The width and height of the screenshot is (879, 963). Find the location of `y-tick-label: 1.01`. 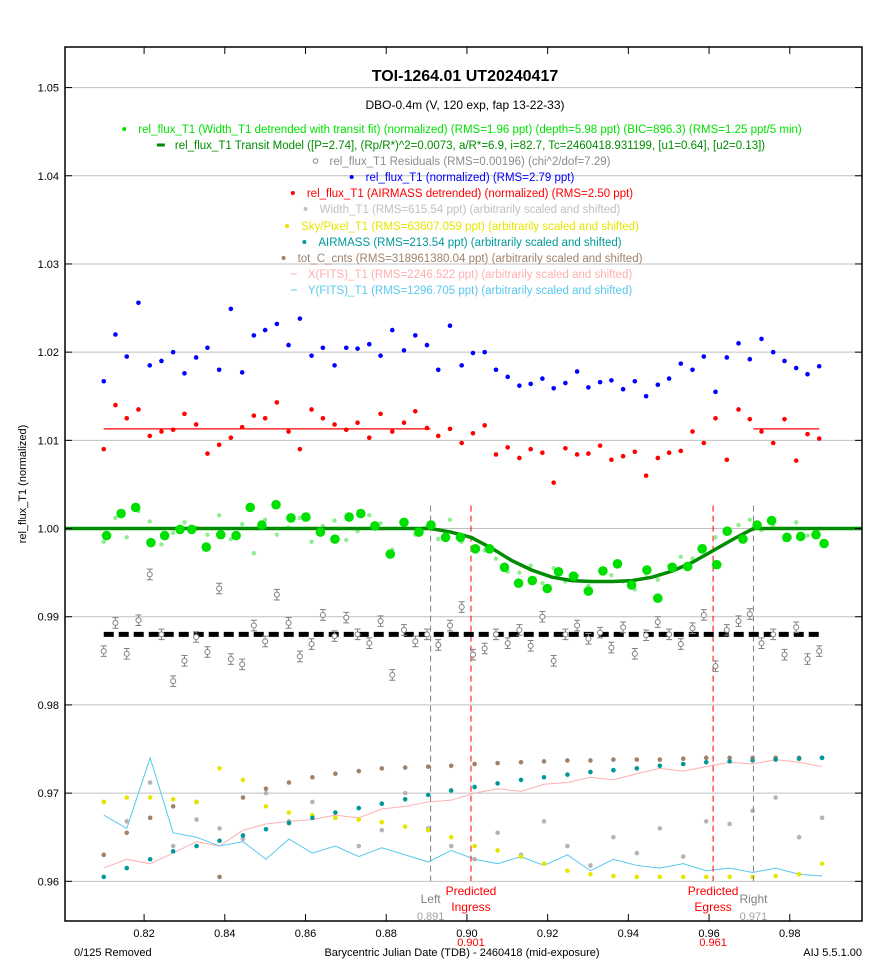

y-tick-label: 1.01 is located at coordinates (48, 441).